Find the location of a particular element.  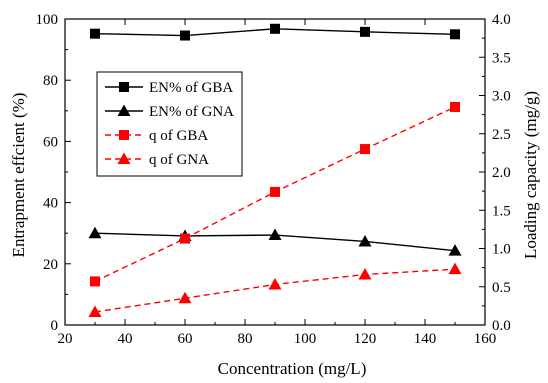

y-right-tick-label: 2.0 is located at coordinates (501, 173).